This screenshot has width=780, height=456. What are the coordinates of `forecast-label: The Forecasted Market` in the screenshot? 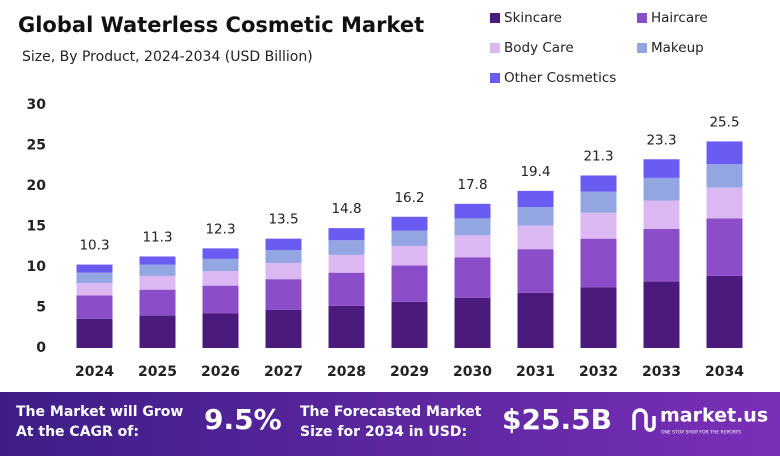 It's located at (391, 412).